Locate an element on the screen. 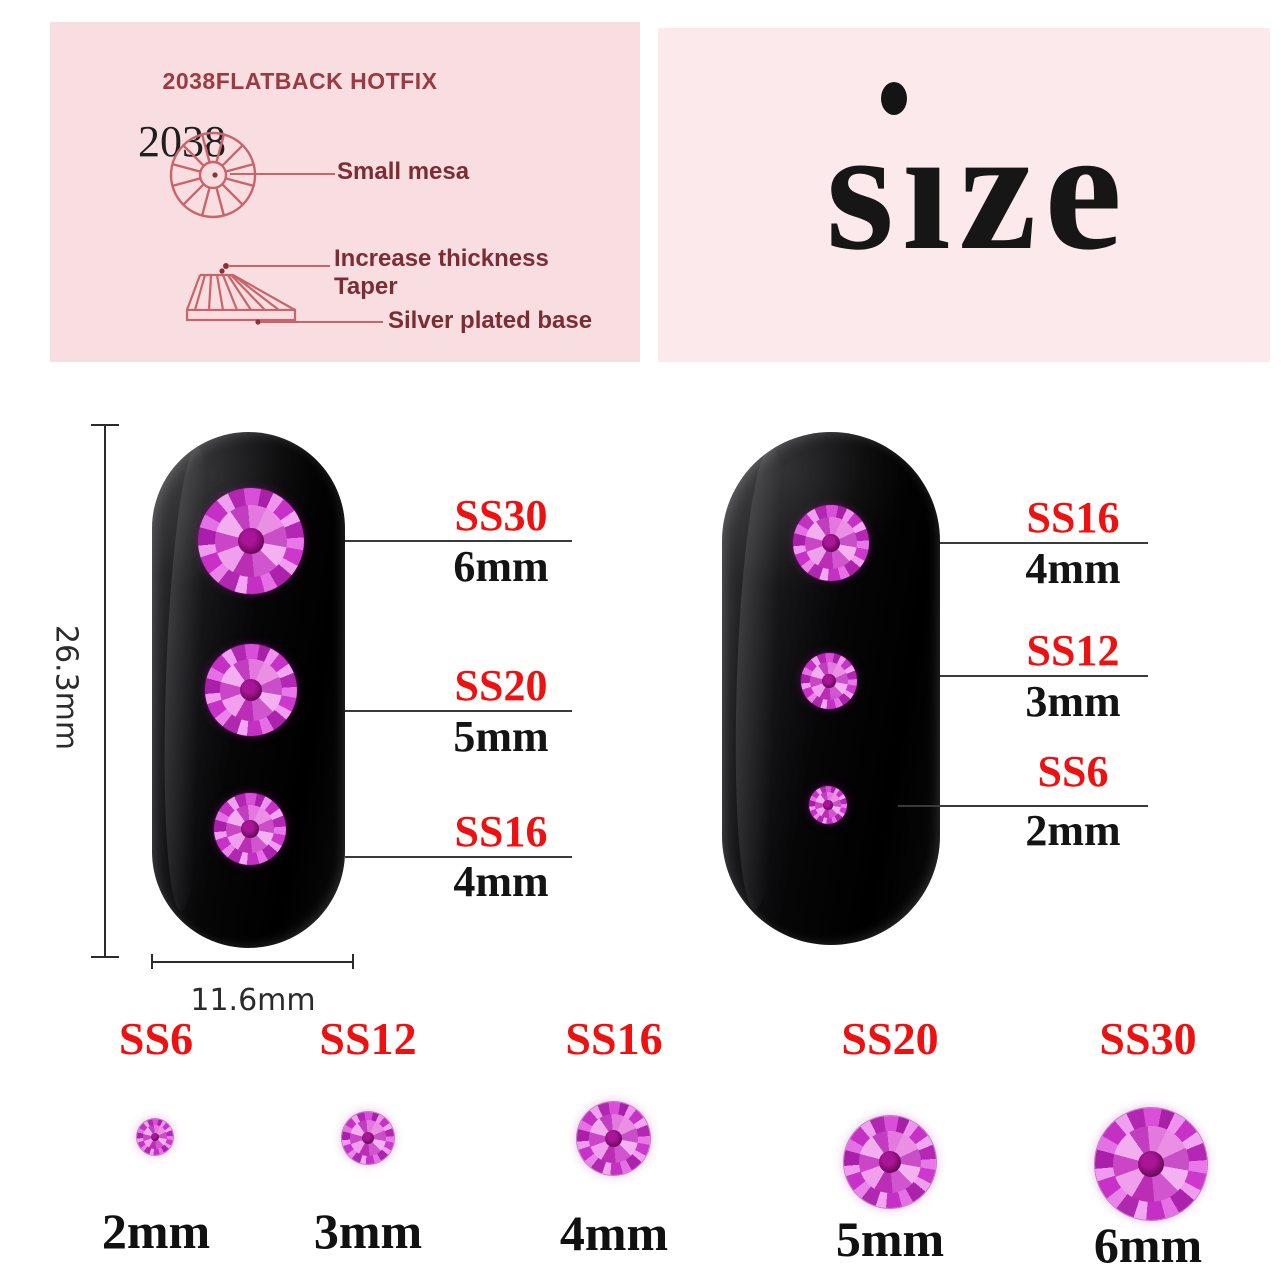 The image size is (1288, 1288). chart-mm-label: 2mm is located at coordinates (156, 1231).